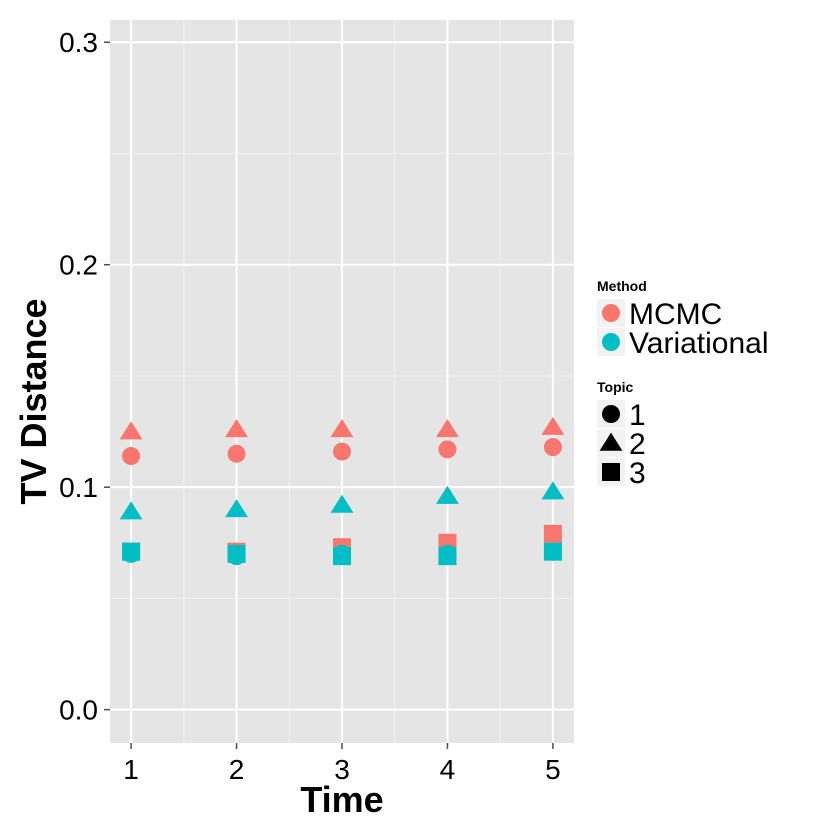 Image resolution: width=830 pixels, height=830 pixels. I want to click on y-axis-title: TV Distance, so click(33, 401).